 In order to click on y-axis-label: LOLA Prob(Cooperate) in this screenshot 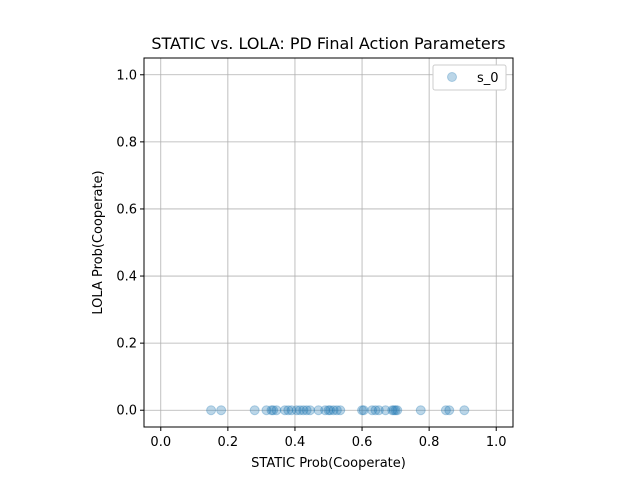, I will do `click(98, 242)`.